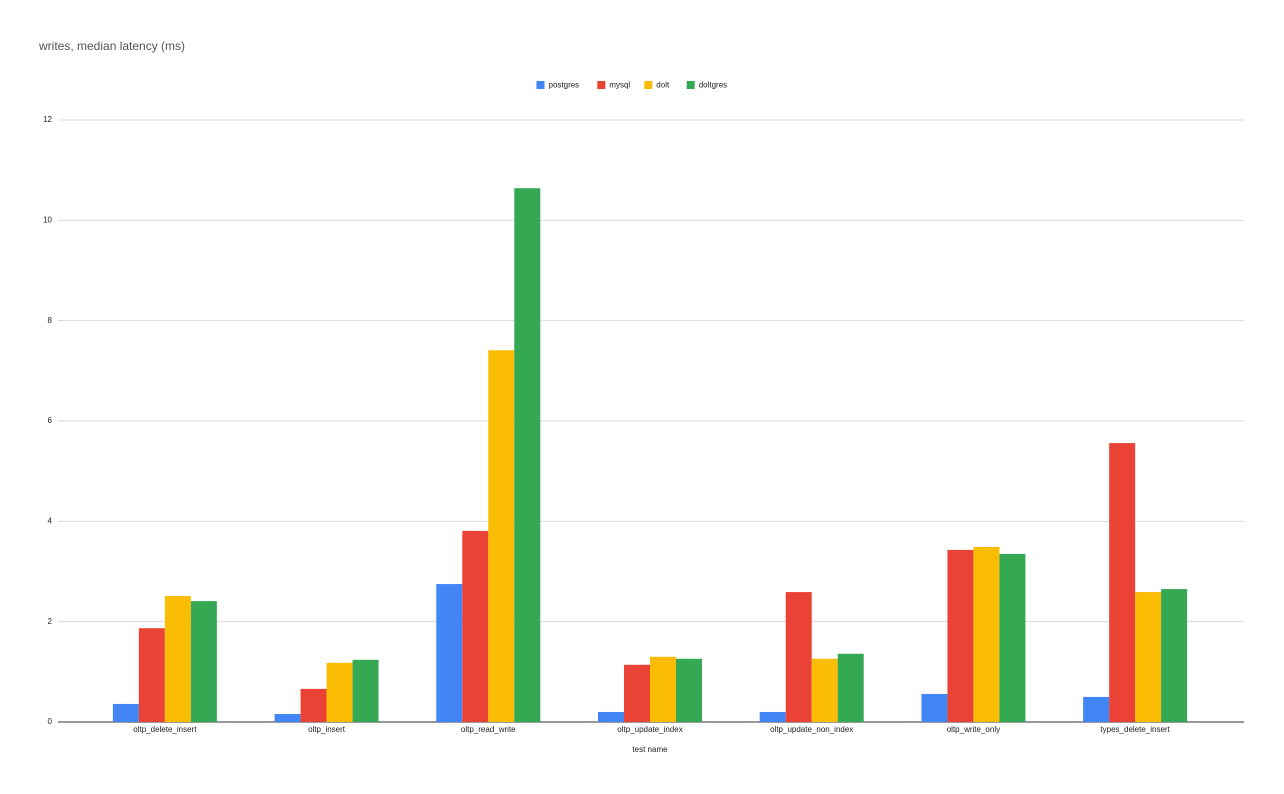 This screenshot has width=1284, height=794. What do you see at coordinates (165, 729) in the screenshot?
I see `x-tick-label: oltp_delete_insert` at bounding box center [165, 729].